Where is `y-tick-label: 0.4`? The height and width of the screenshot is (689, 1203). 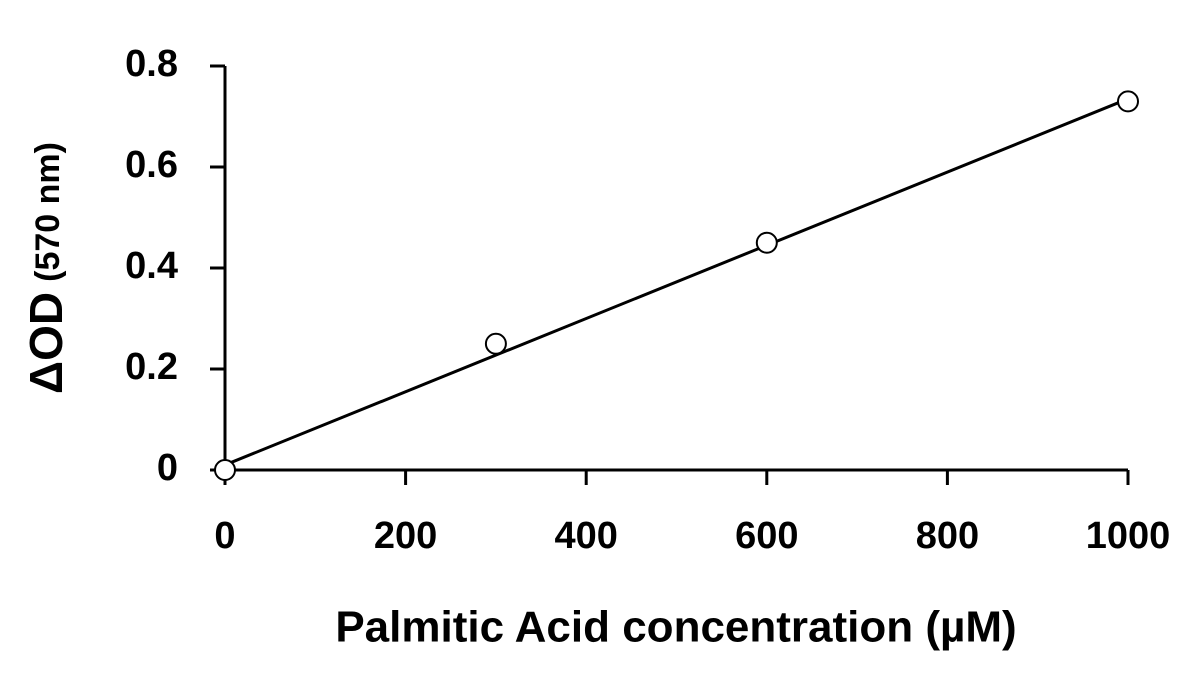
y-tick-label: 0.4 is located at coordinates (151, 266).